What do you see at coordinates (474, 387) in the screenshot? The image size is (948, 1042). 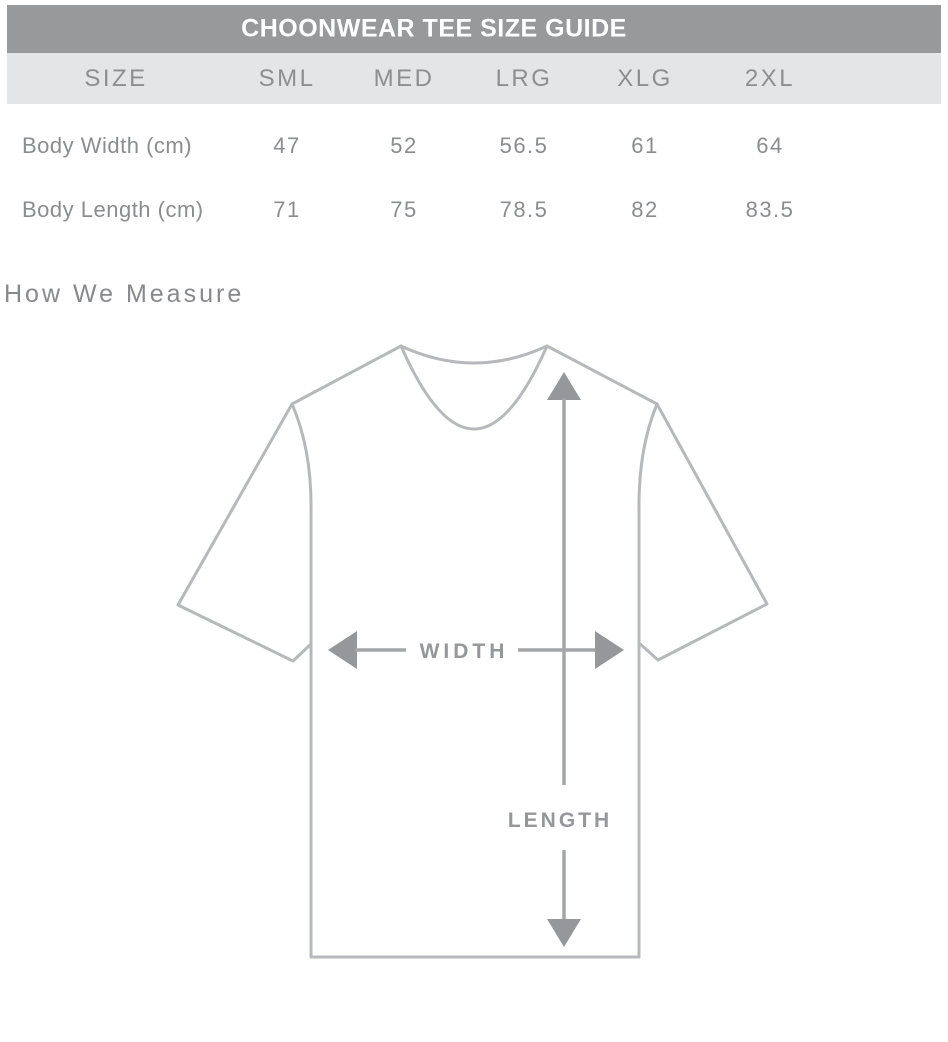 I see `shirt-collar-front` at bounding box center [474, 387].